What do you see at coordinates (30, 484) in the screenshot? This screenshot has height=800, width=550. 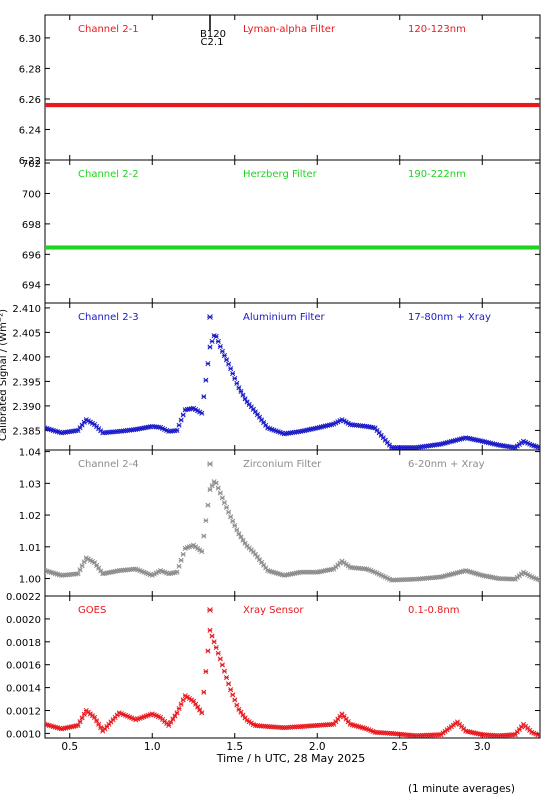 I see `y-tick-label: 1.03` at bounding box center [30, 484].